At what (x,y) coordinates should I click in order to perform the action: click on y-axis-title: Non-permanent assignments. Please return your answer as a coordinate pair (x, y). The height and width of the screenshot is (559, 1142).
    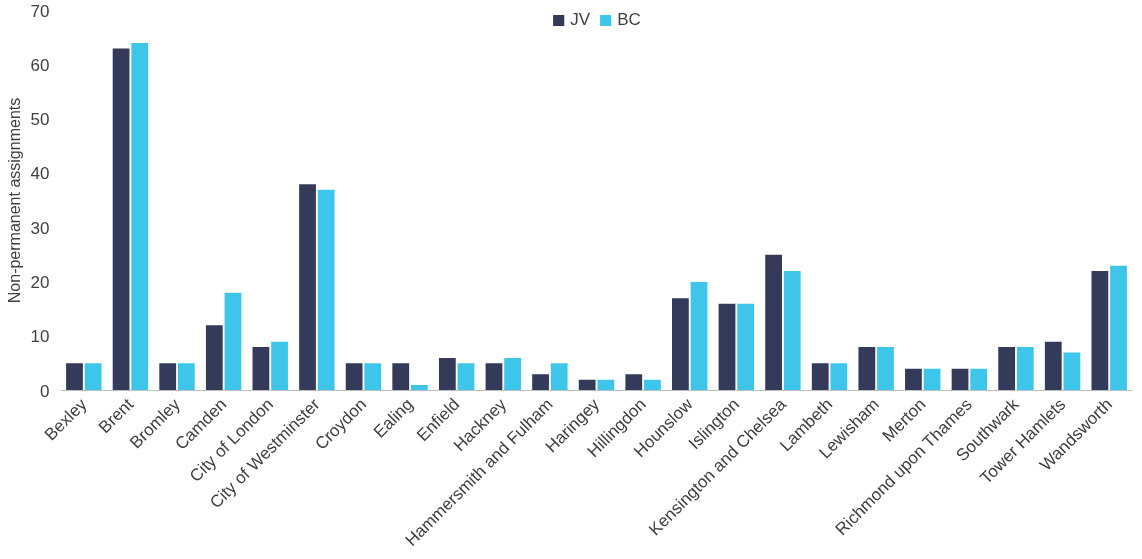
    Looking at the image, I should click on (14, 200).